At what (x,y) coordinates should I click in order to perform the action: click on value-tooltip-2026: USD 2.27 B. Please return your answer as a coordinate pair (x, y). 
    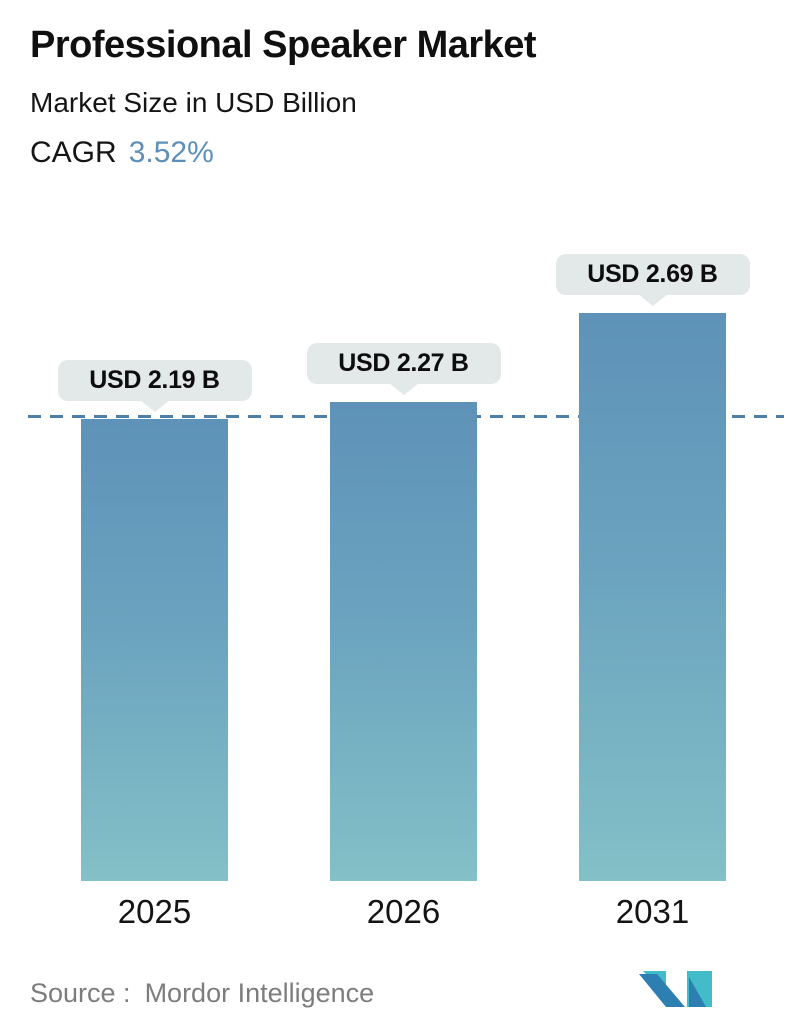
    Looking at the image, I should click on (403, 369).